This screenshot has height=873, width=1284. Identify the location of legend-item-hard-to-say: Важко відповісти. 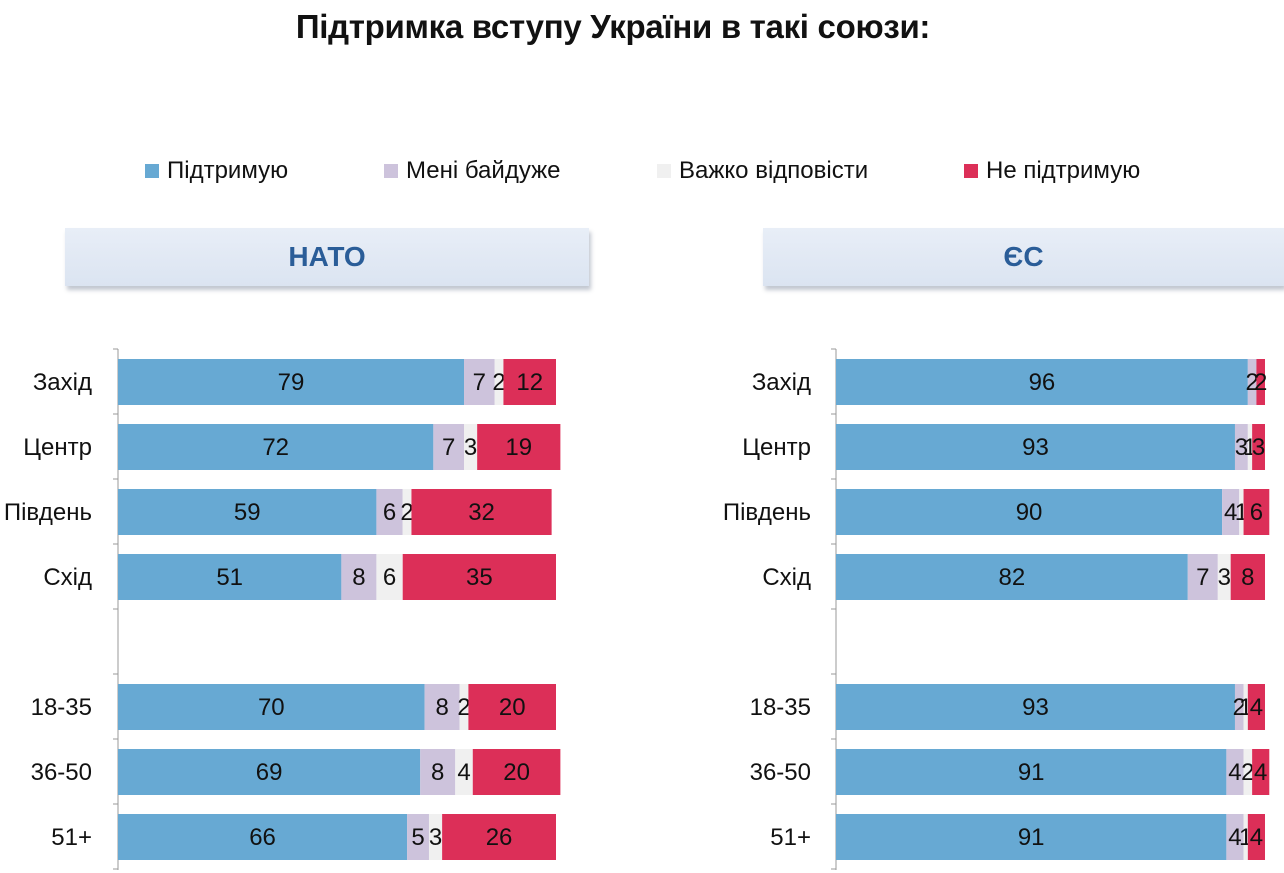
(762, 171).